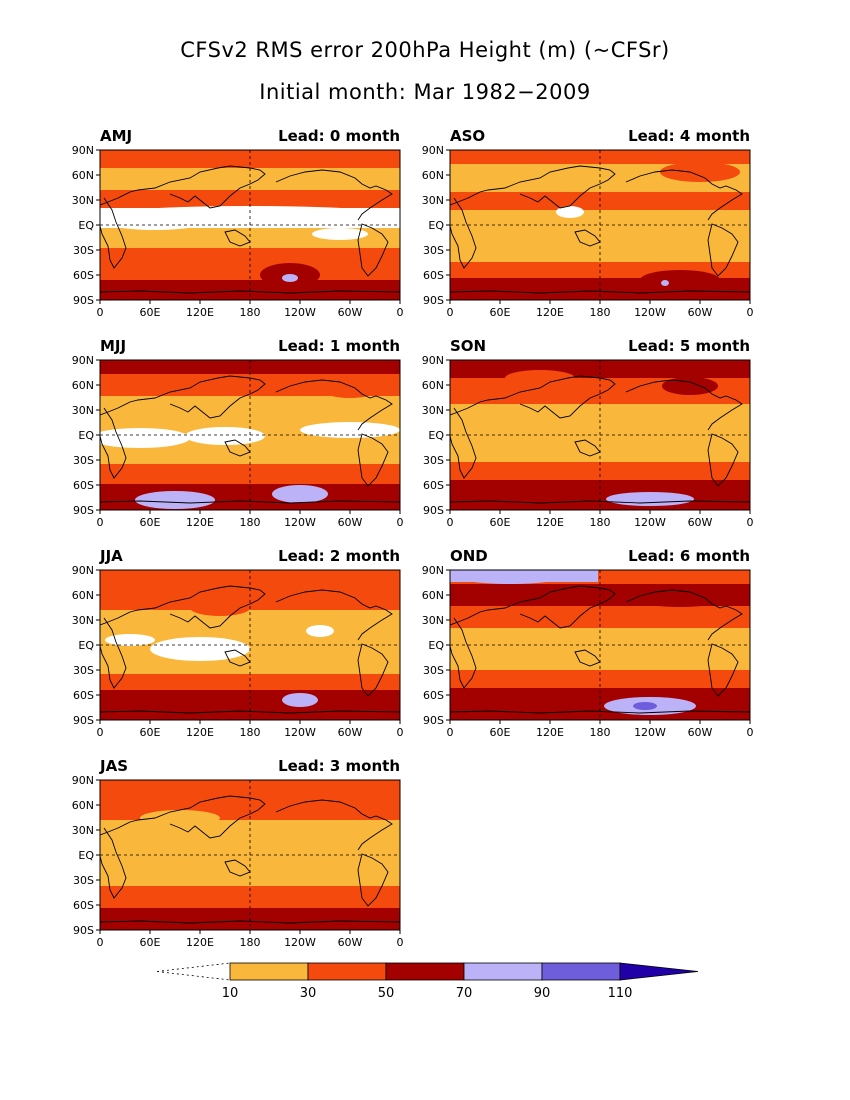 The width and height of the screenshot is (850, 1100). Describe the element at coordinates (113, 766) in the screenshot. I see `panel-season-label: JAS` at that location.